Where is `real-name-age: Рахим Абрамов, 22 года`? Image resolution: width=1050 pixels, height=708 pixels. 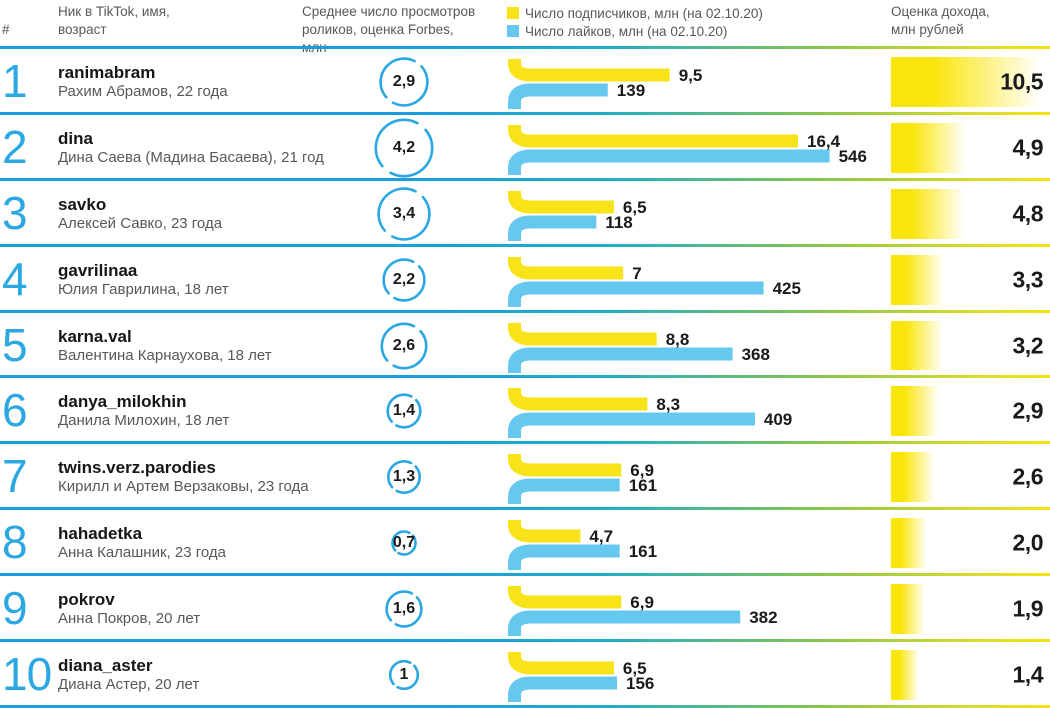
real-name-age: Рахим Абрамов, 22 года is located at coordinates (143, 91).